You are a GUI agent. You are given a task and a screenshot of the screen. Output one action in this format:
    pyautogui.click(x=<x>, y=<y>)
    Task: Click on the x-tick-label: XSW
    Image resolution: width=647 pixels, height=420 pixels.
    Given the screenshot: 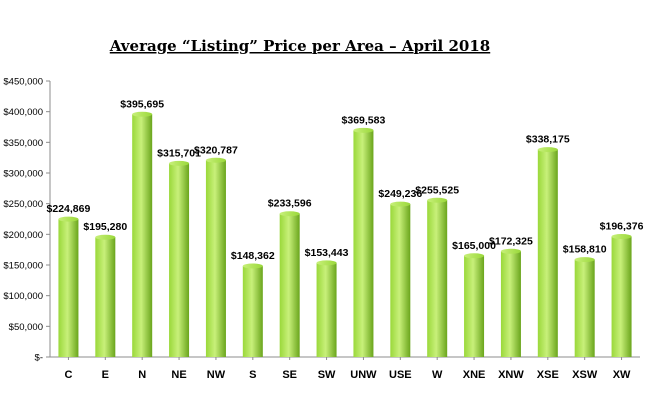 What is the action you would take?
    pyautogui.click(x=585, y=375)
    